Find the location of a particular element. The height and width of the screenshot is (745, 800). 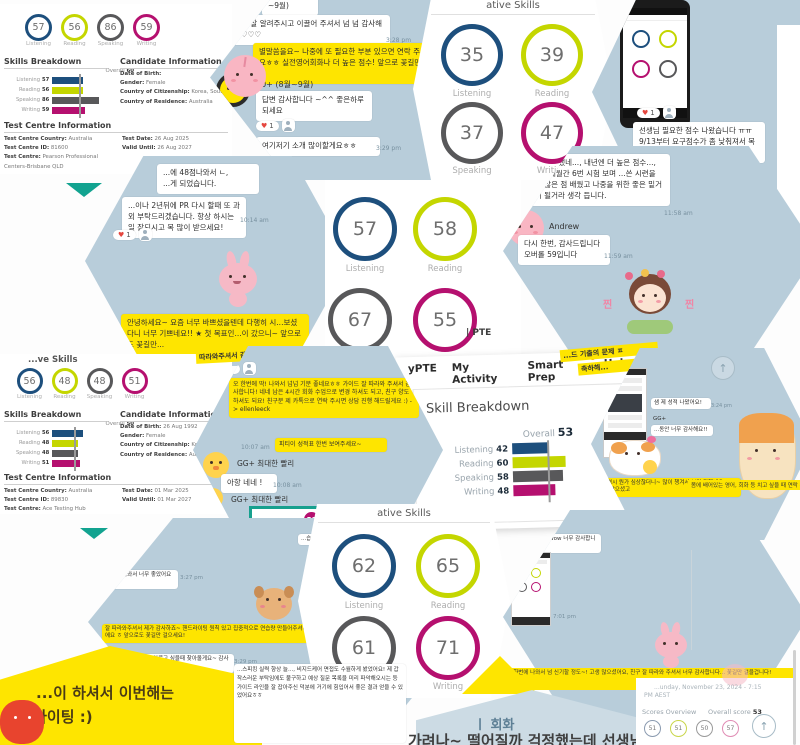

reading-value: 65 is located at coordinates (448, 566).